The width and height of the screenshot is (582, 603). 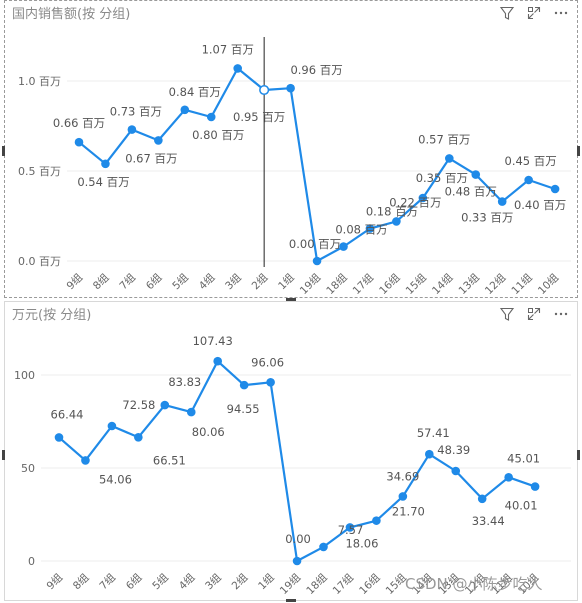 I want to click on data-label: 0.45 百万, so click(x=531, y=161).